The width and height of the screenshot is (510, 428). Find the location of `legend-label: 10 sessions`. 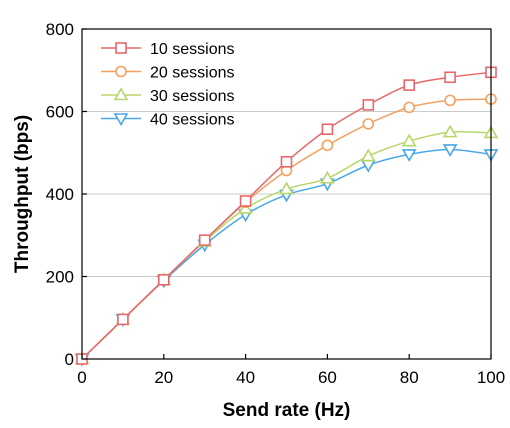

legend-label: 10 sessions is located at coordinates (192, 49).